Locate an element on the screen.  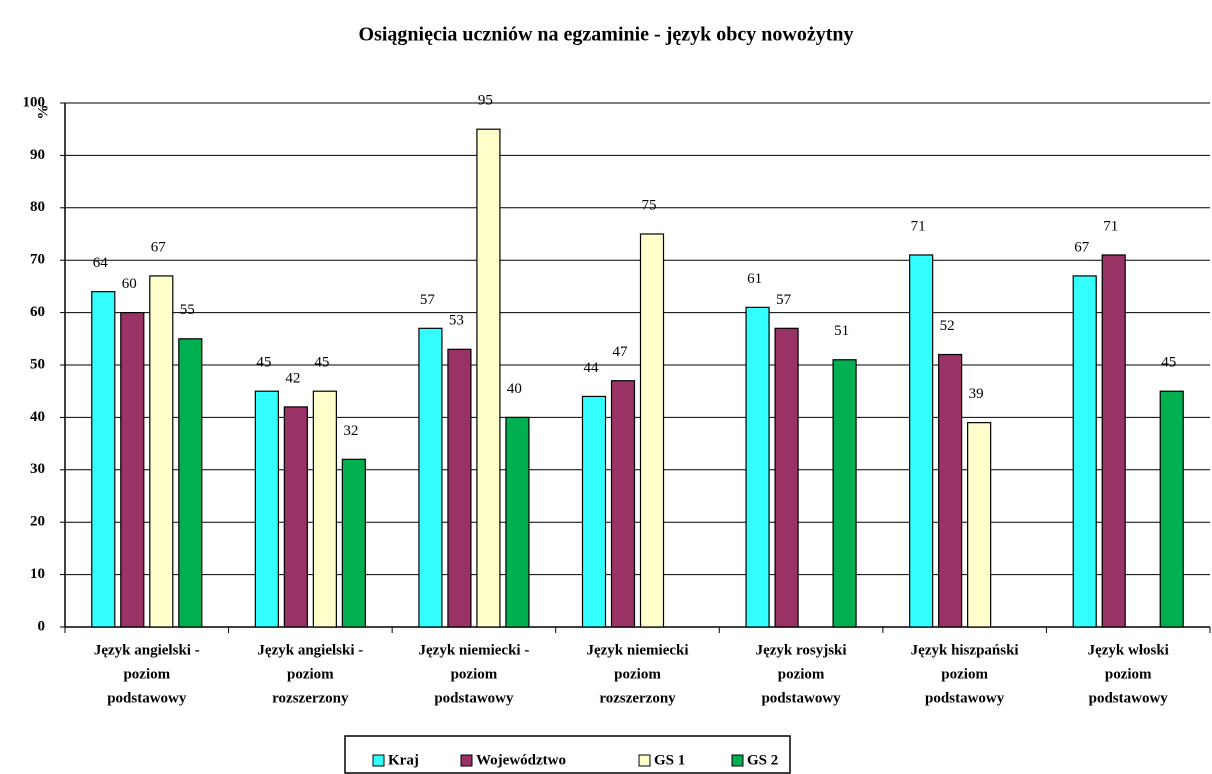
y-tick-label: 0 is located at coordinates (42, 626).